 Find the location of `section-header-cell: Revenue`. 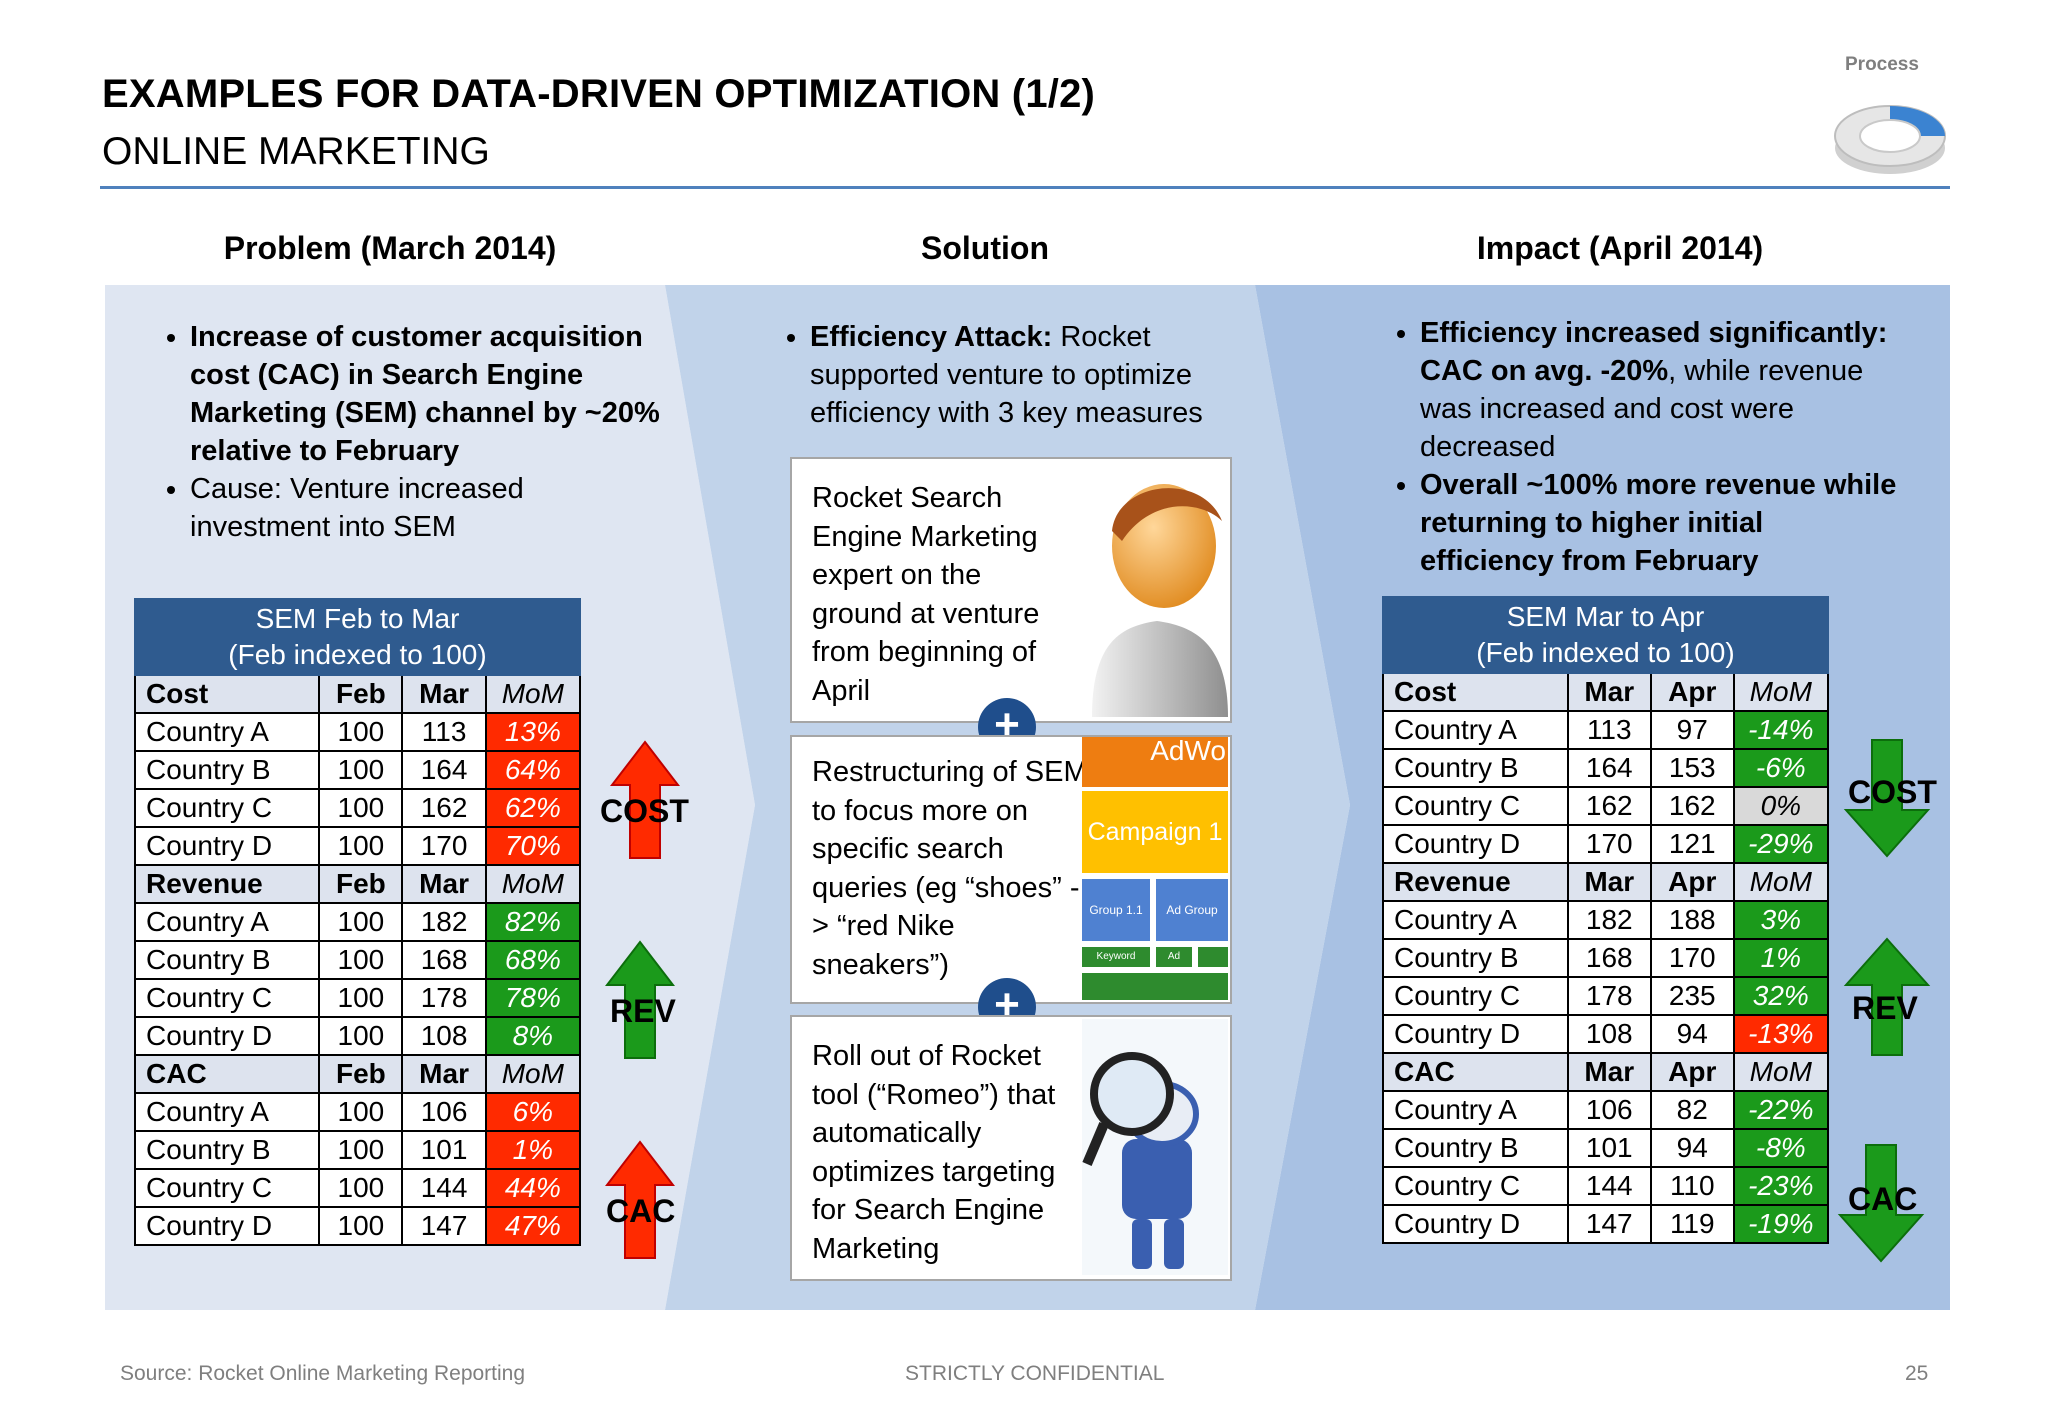

section-header-cell: Revenue is located at coordinates (227, 884).